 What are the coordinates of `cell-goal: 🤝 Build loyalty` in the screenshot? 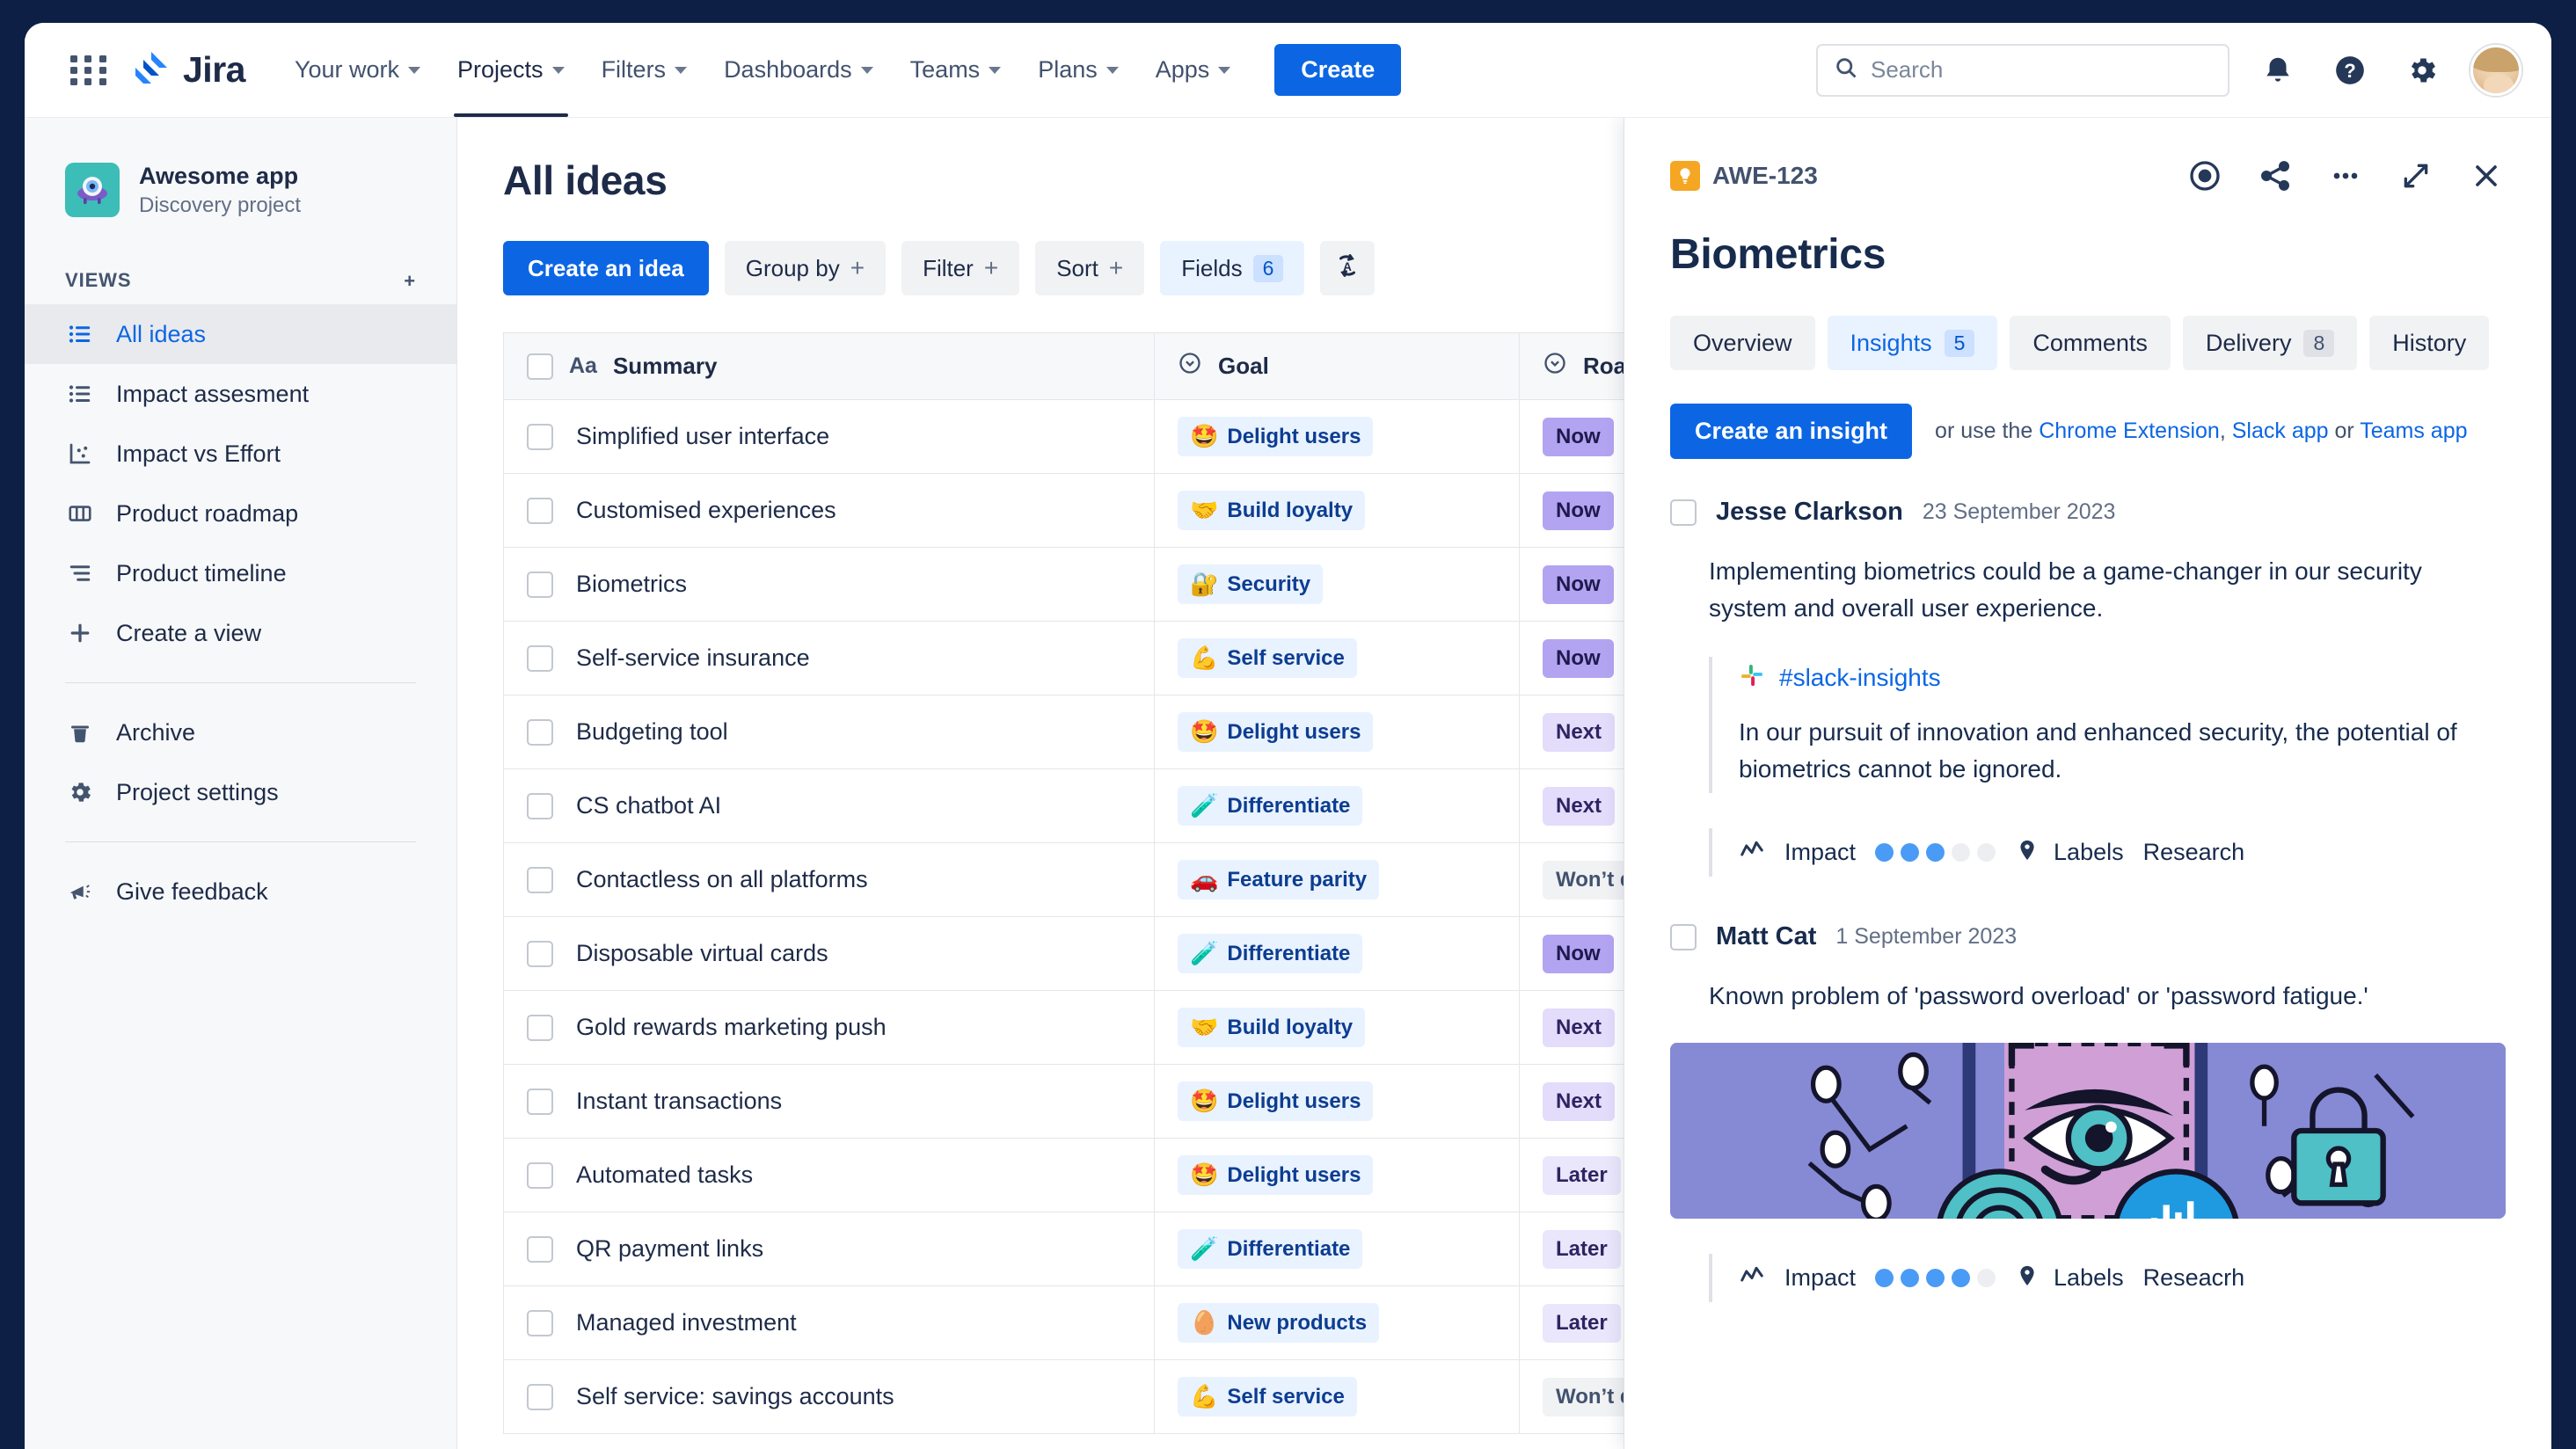 It's located at (1337, 511).